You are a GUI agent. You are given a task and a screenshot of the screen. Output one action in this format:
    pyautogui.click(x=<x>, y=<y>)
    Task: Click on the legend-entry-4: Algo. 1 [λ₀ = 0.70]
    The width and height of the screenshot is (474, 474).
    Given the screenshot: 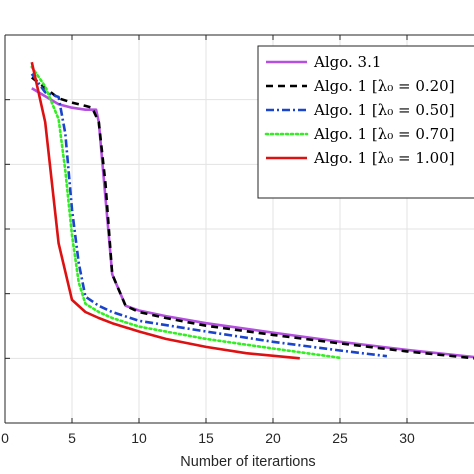 What is the action you would take?
    pyautogui.click(x=384, y=134)
    